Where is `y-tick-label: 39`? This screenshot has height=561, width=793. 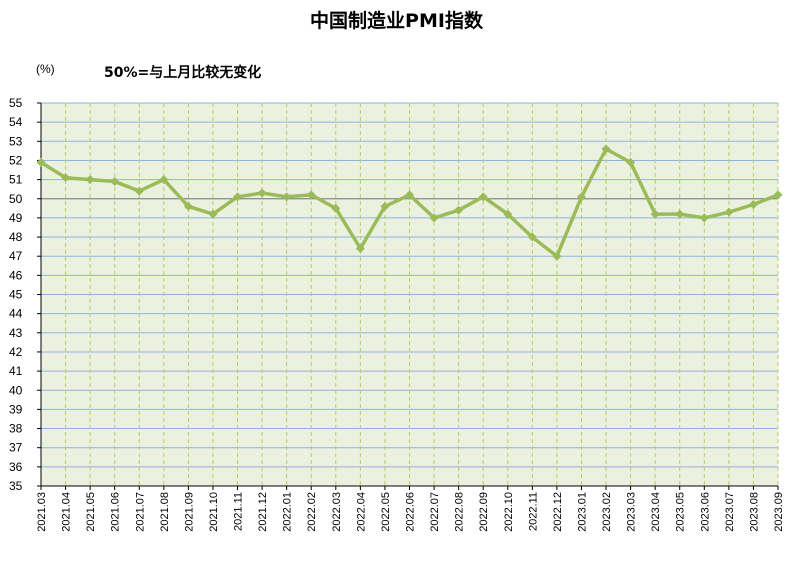
y-tick-label: 39 is located at coordinates (16, 409).